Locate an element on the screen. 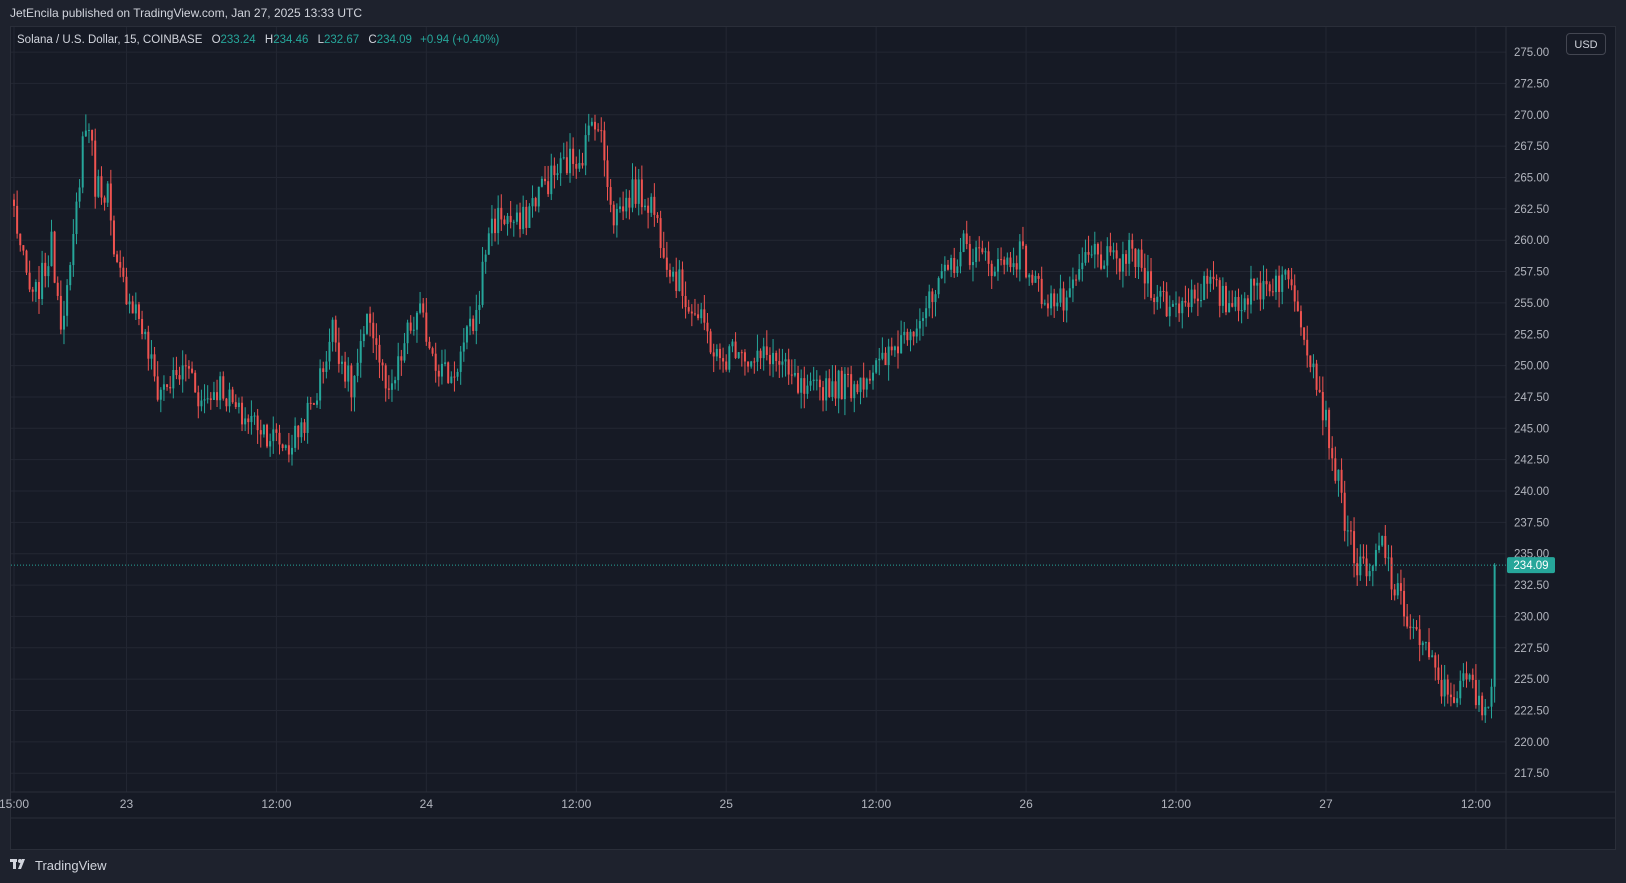 This screenshot has width=1626, height=883. price-tick-label: 237.50 is located at coordinates (1531, 523).